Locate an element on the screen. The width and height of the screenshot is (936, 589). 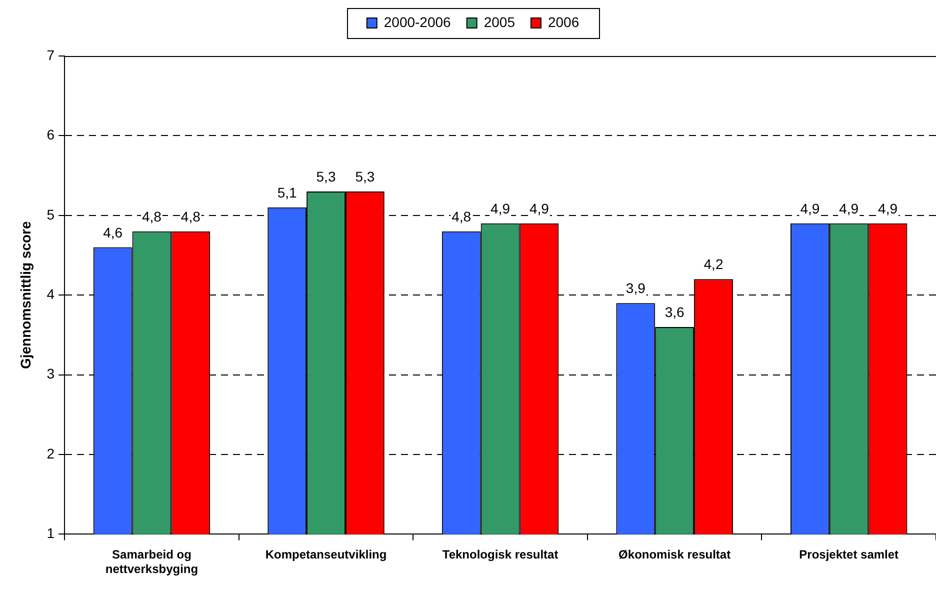
x-tick-label: Kompetanseutvikling is located at coordinates (326, 555).